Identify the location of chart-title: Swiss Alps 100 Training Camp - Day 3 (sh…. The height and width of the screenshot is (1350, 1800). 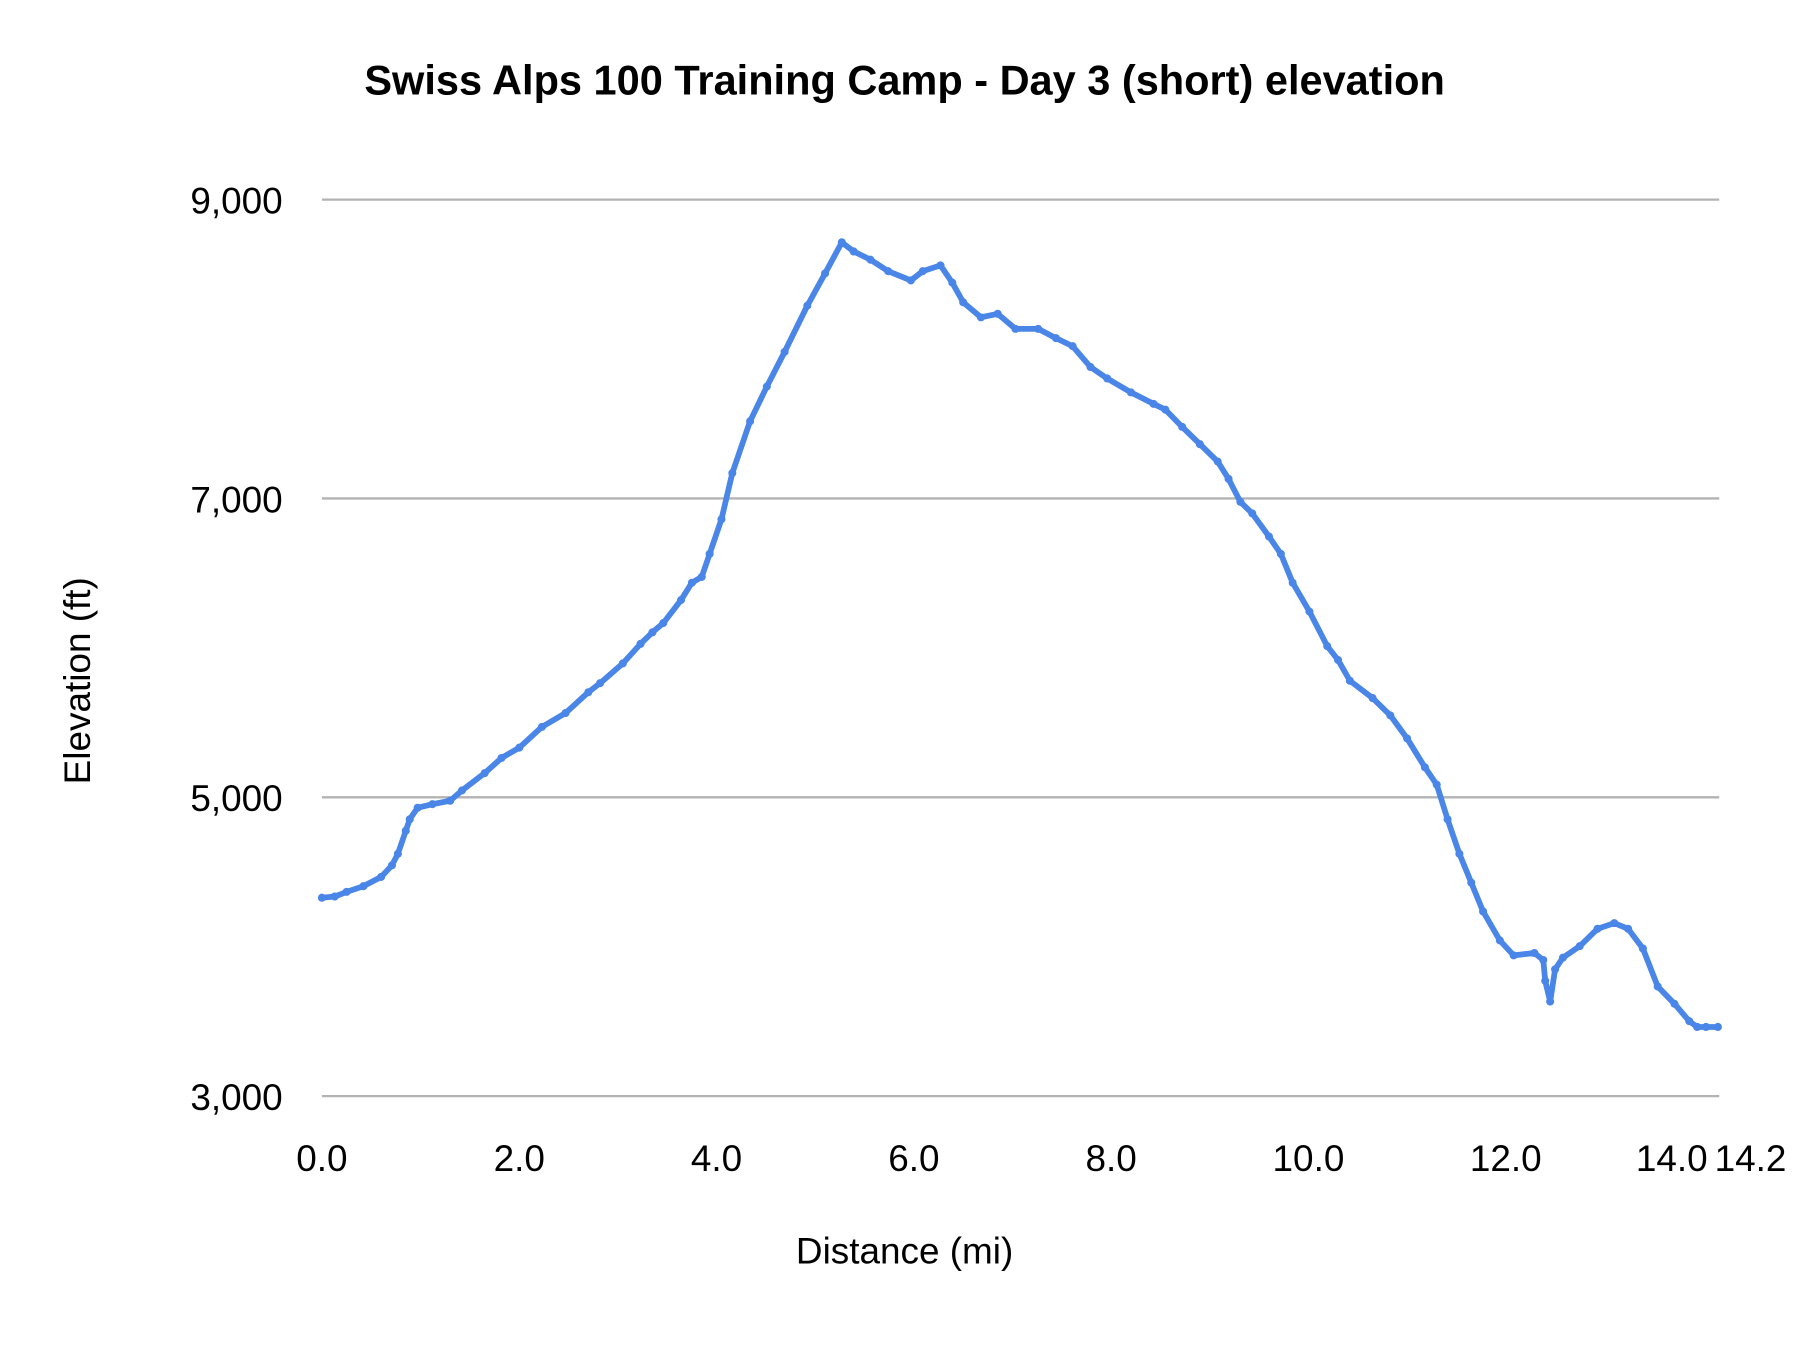
(904, 80).